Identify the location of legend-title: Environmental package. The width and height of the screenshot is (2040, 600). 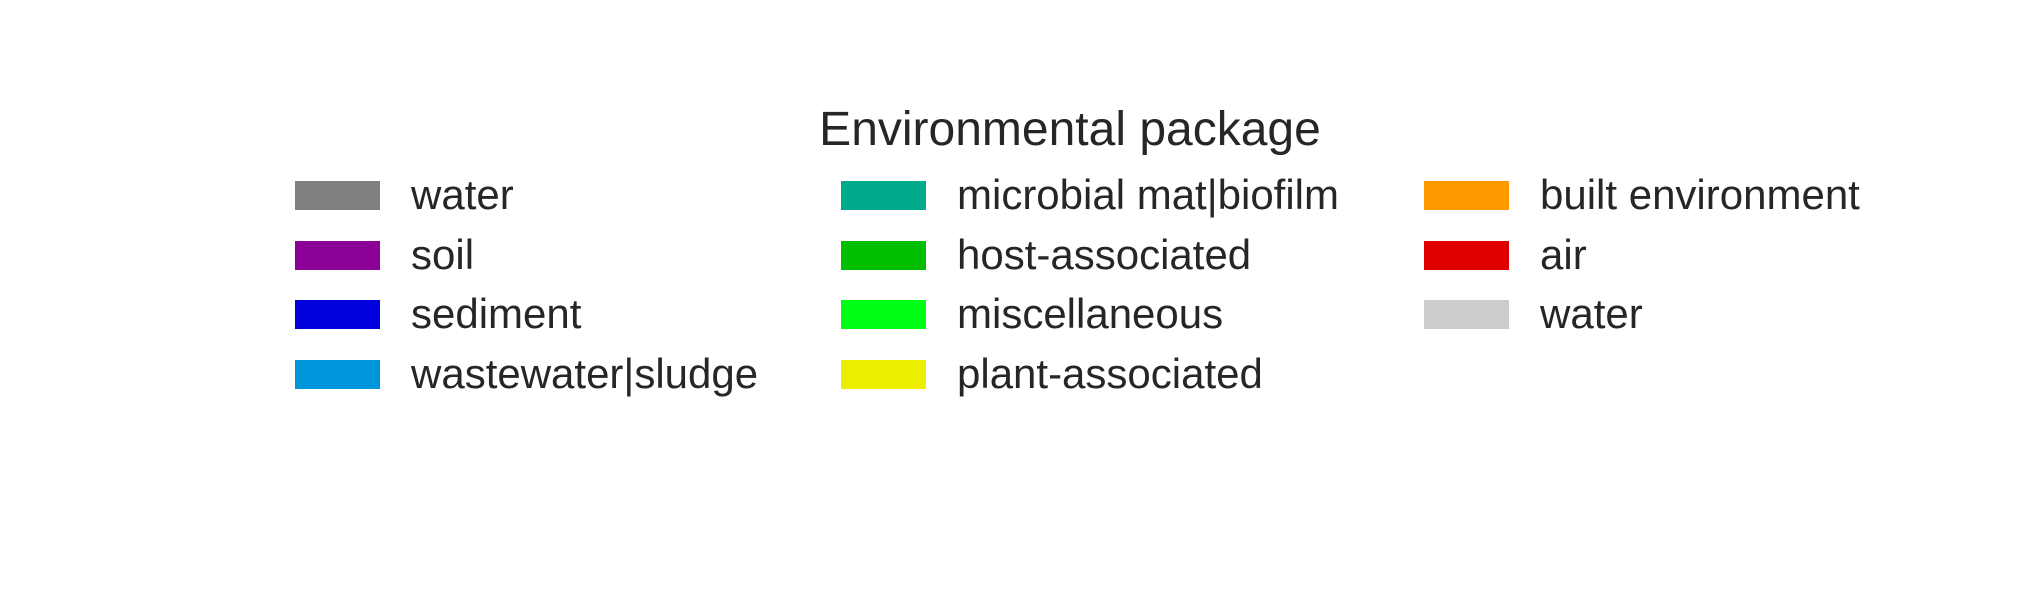
(1070, 129).